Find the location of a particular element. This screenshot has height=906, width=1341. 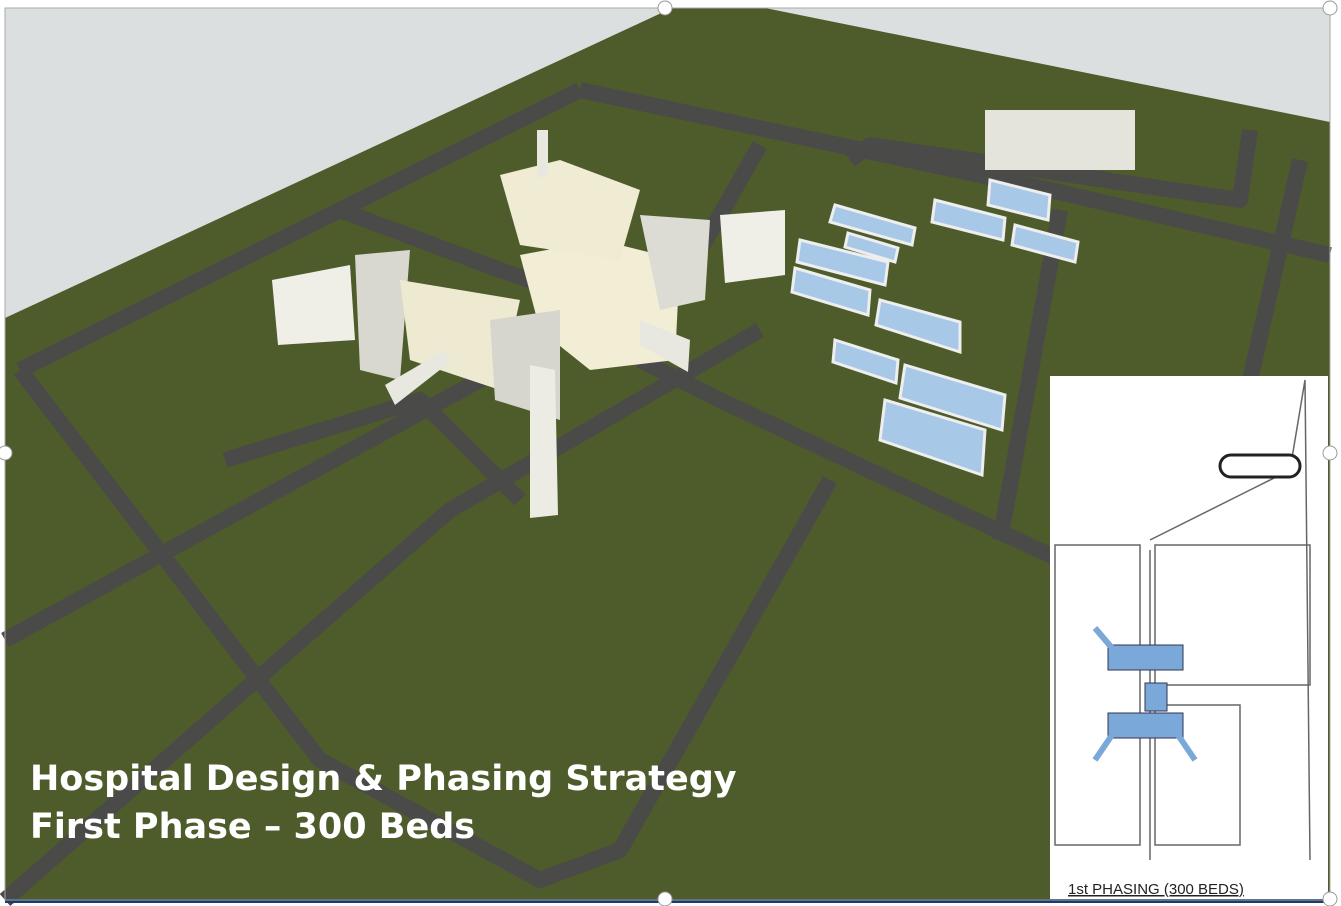

blue-roof-buildings is located at coordinates (935, 328).